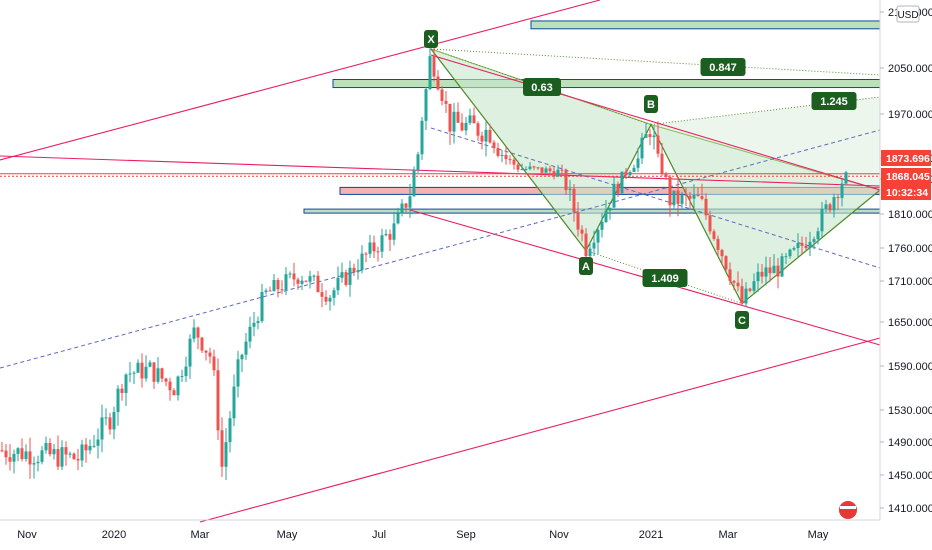  What do you see at coordinates (910, 115) in the screenshot?
I see `y-tick-label: 1970.000` at bounding box center [910, 115].